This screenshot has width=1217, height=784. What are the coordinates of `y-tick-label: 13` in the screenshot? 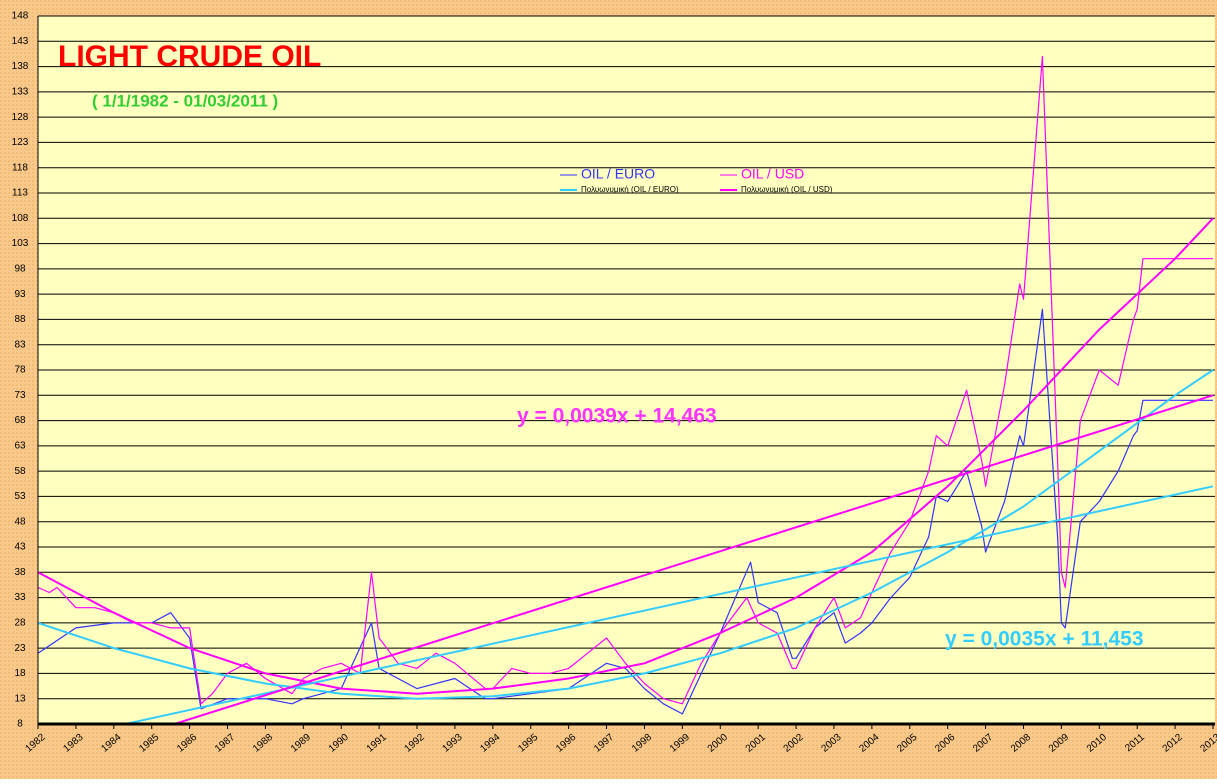 It's located at (20, 698).